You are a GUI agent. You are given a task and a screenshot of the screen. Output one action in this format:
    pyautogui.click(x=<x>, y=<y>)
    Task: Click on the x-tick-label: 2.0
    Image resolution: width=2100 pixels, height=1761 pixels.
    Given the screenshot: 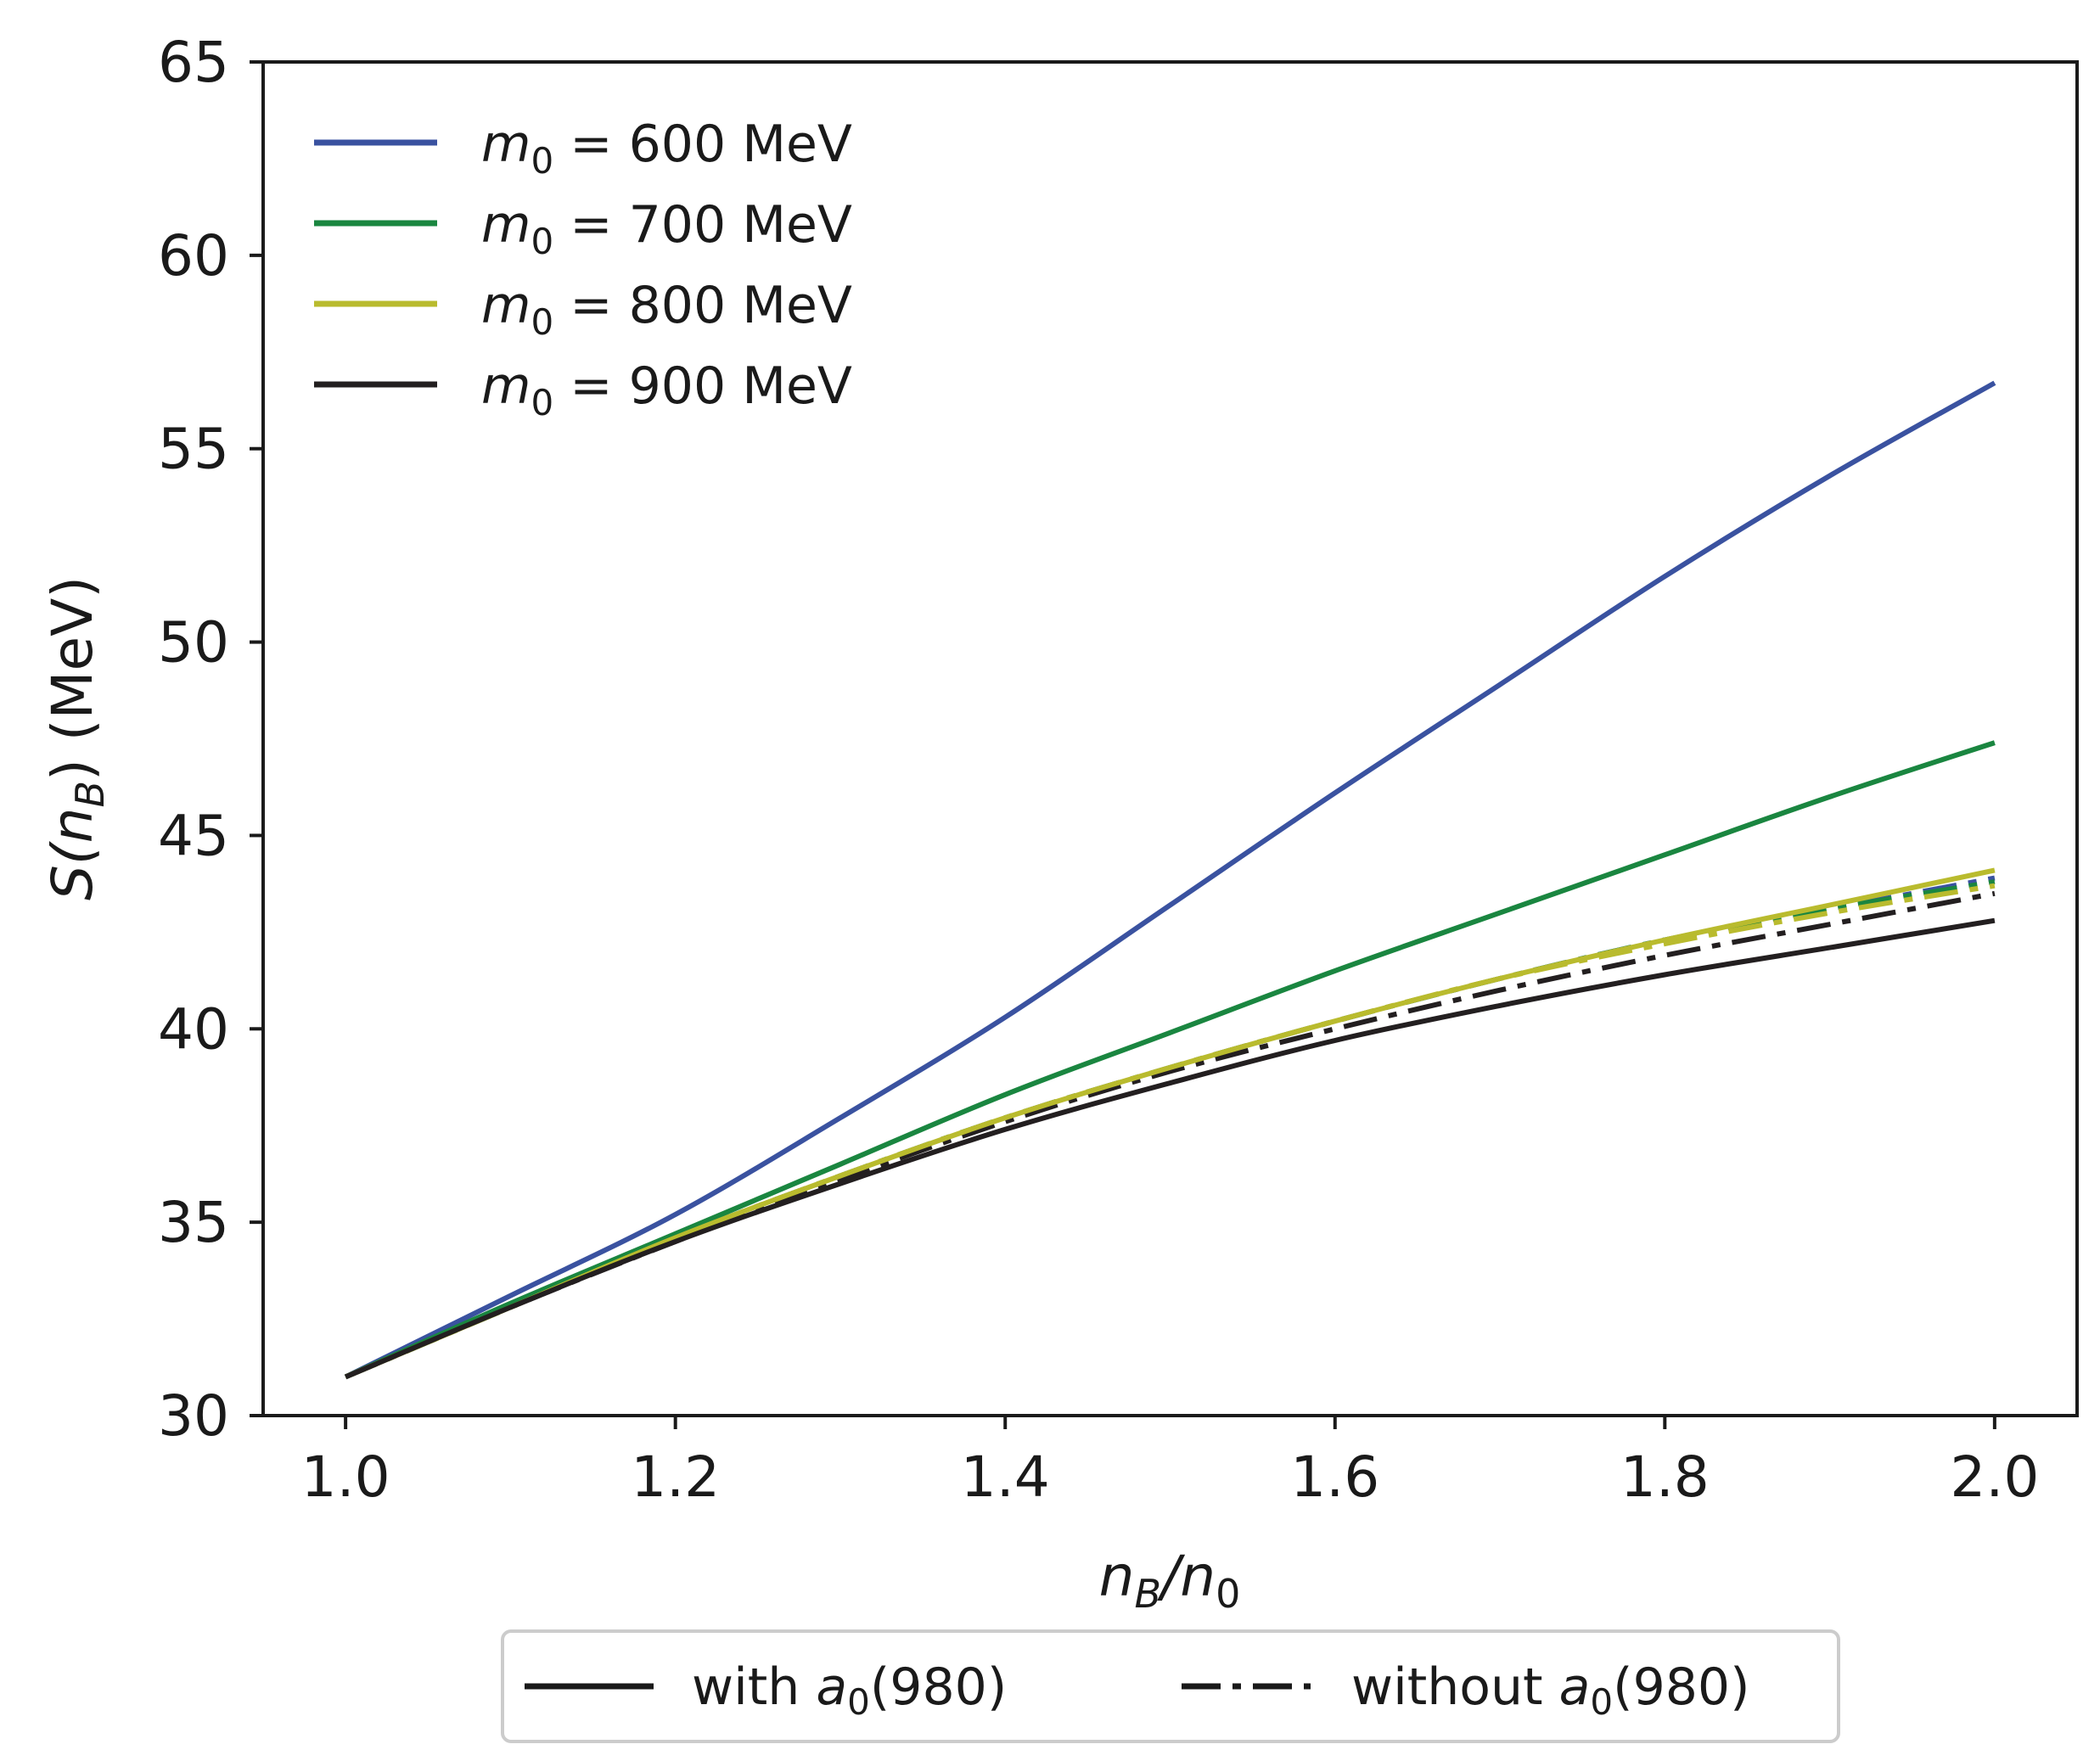 What is the action you would take?
    pyautogui.click(x=1994, y=1477)
    